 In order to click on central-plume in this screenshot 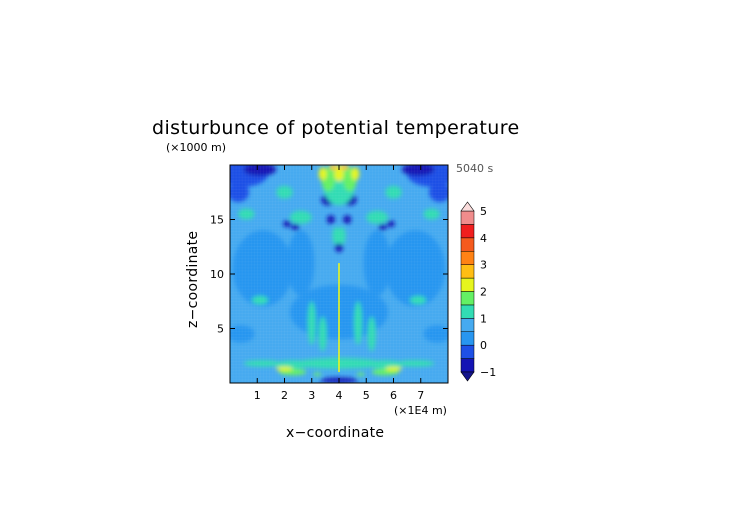, I will do `click(339, 318)`.